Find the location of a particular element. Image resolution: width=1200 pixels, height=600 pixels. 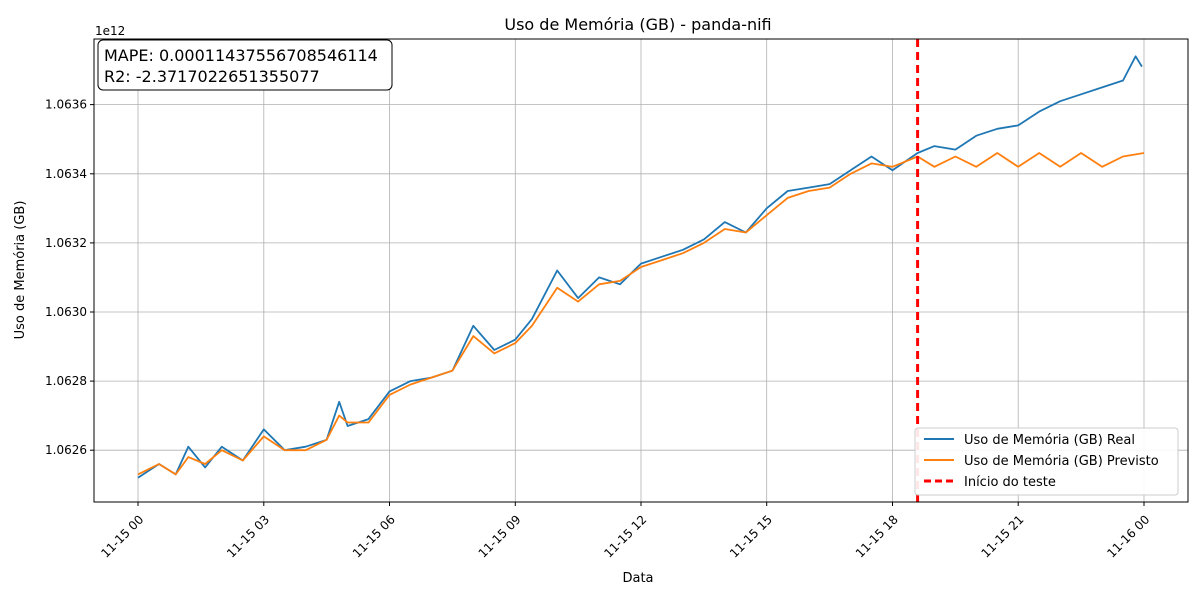

y-tick-label: 1.0632 is located at coordinates (66, 243).